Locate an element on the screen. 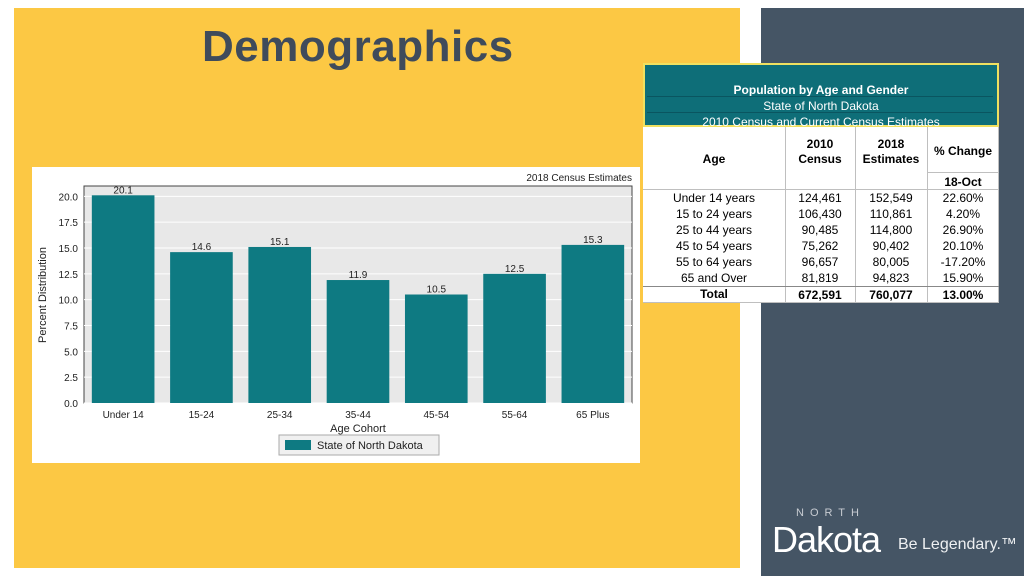 The height and width of the screenshot is (576, 1024). chart-legend: State of North Dakota is located at coordinates (359, 445).